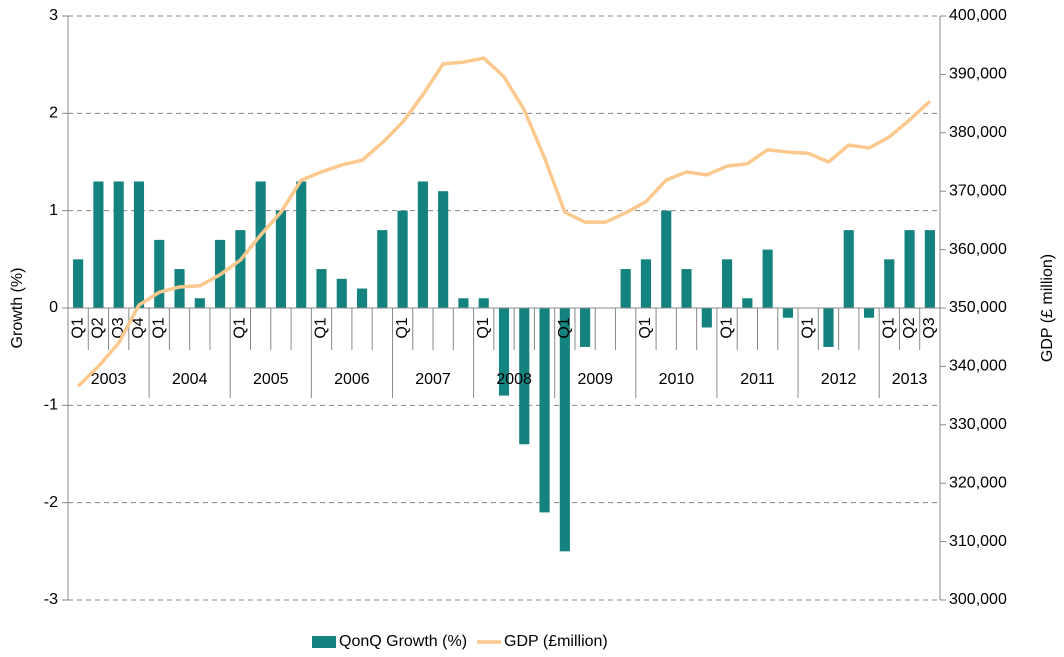  I want to click on y-tick-label: 3, so click(53, 15).